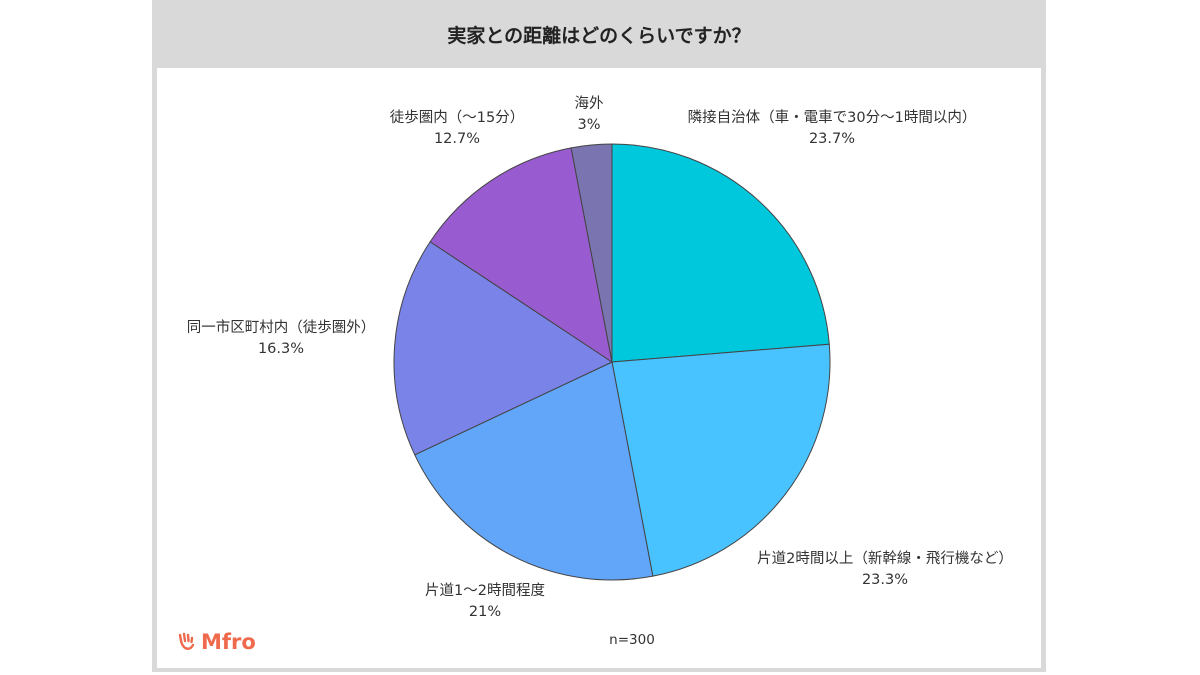  What do you see at coordinates (632, 640) in the screenshot?
I see `sample-size-note: n=300` at bounding box center [632, 640].